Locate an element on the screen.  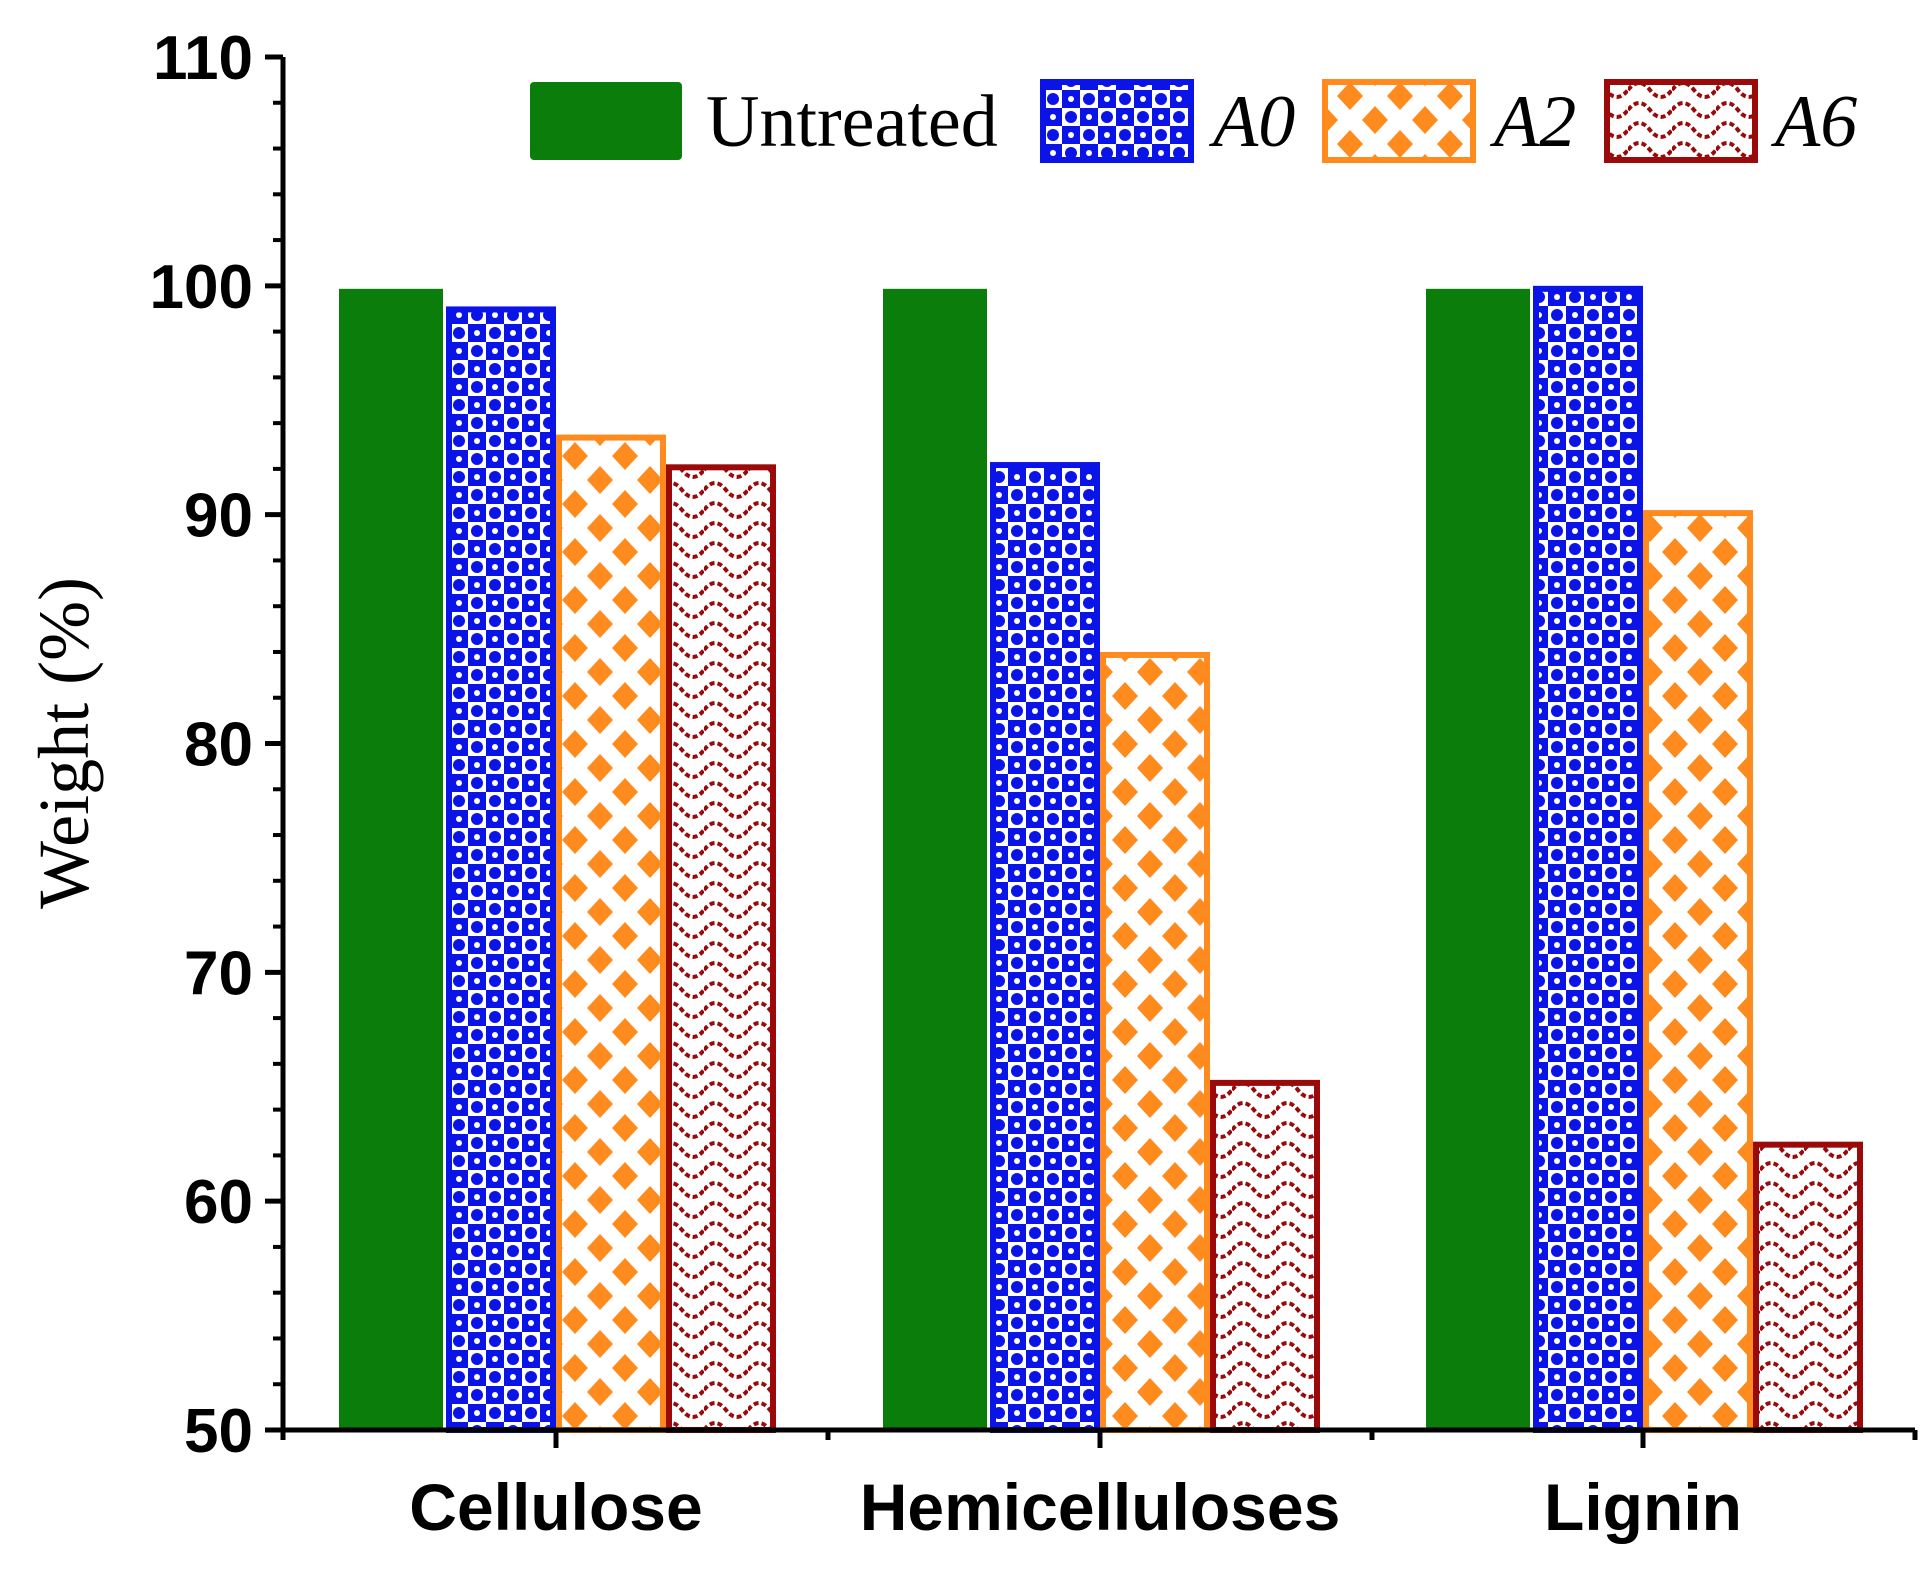
bar-a0-cellulose is located at coordinates (501, 869).